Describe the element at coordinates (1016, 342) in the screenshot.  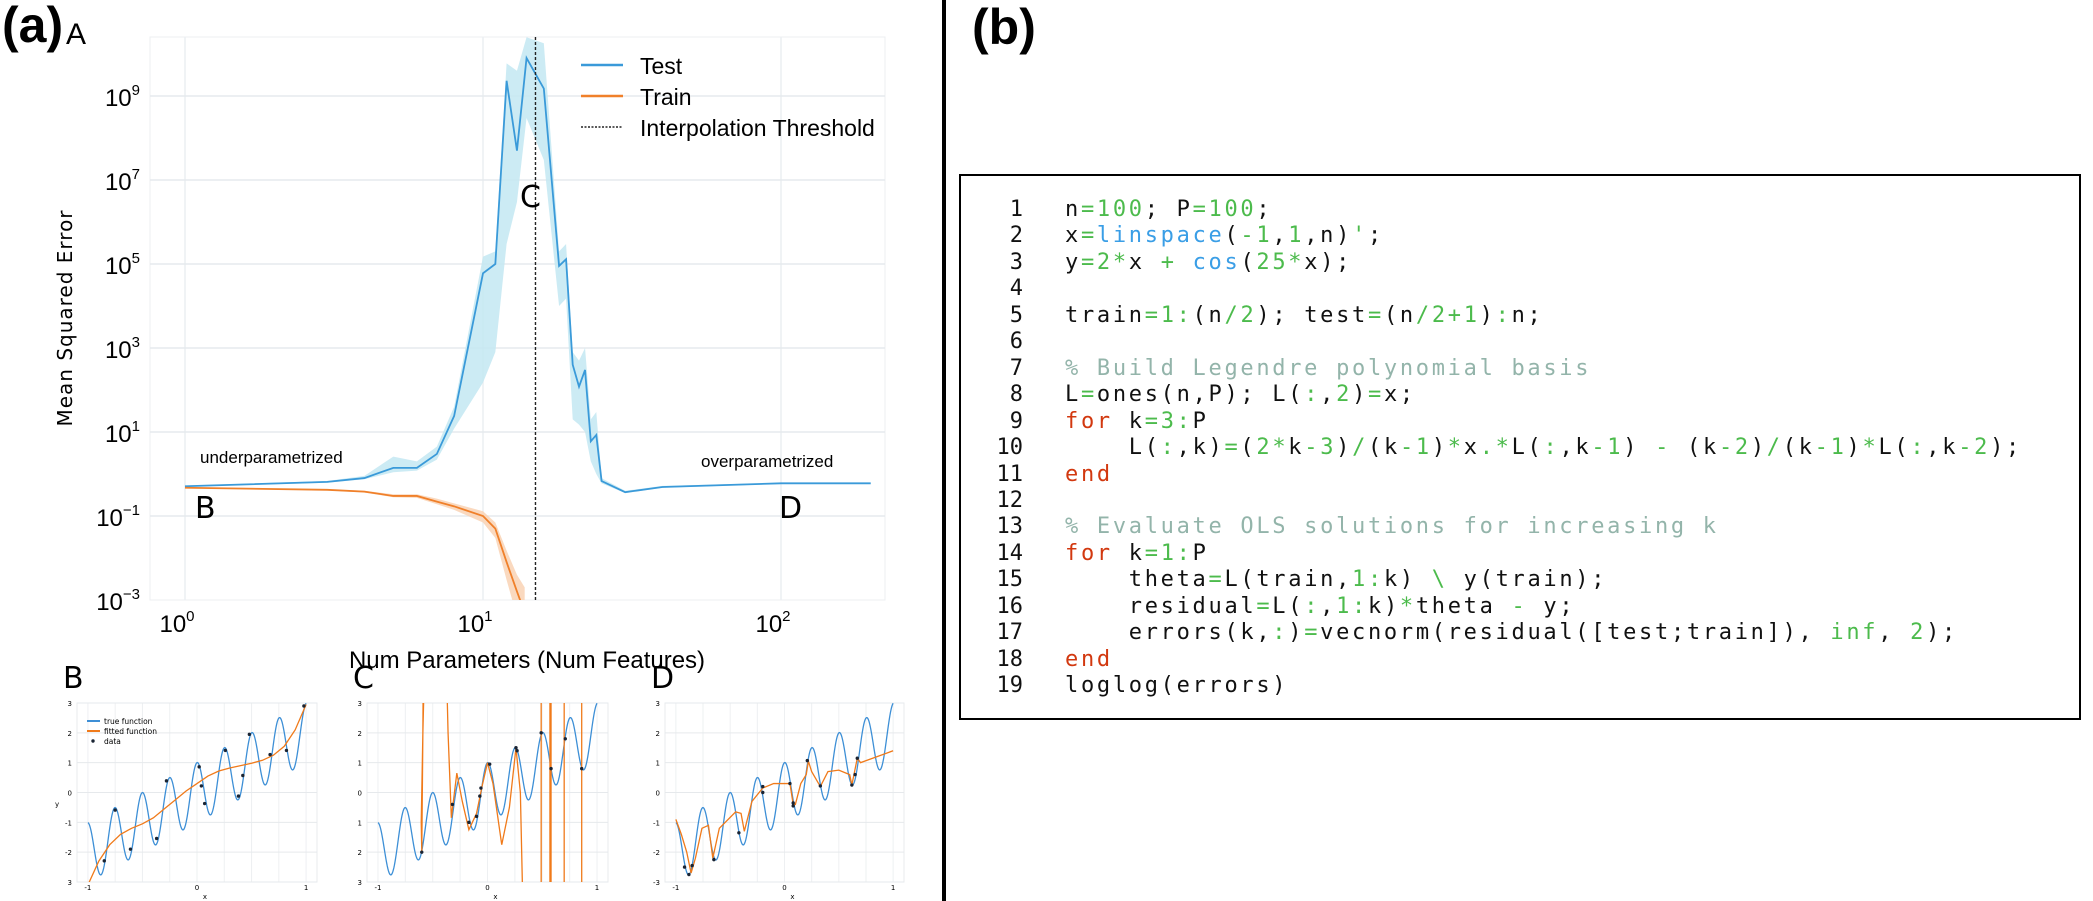
I see `line-number: 6` at that location.